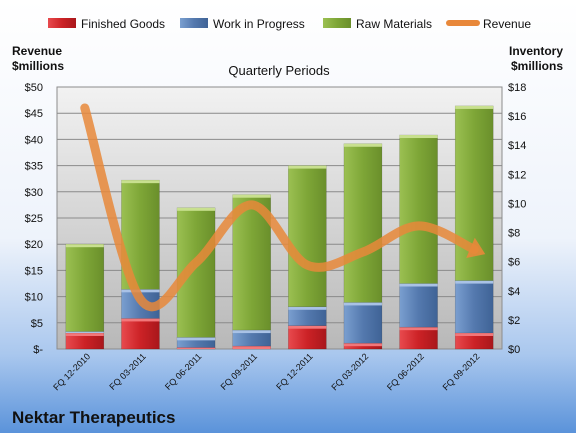 The image size is (576, 433). Describe the element at coordinates (194, 23) in the screenshot. I see `legend-swatch-work-in-progress` at that location.